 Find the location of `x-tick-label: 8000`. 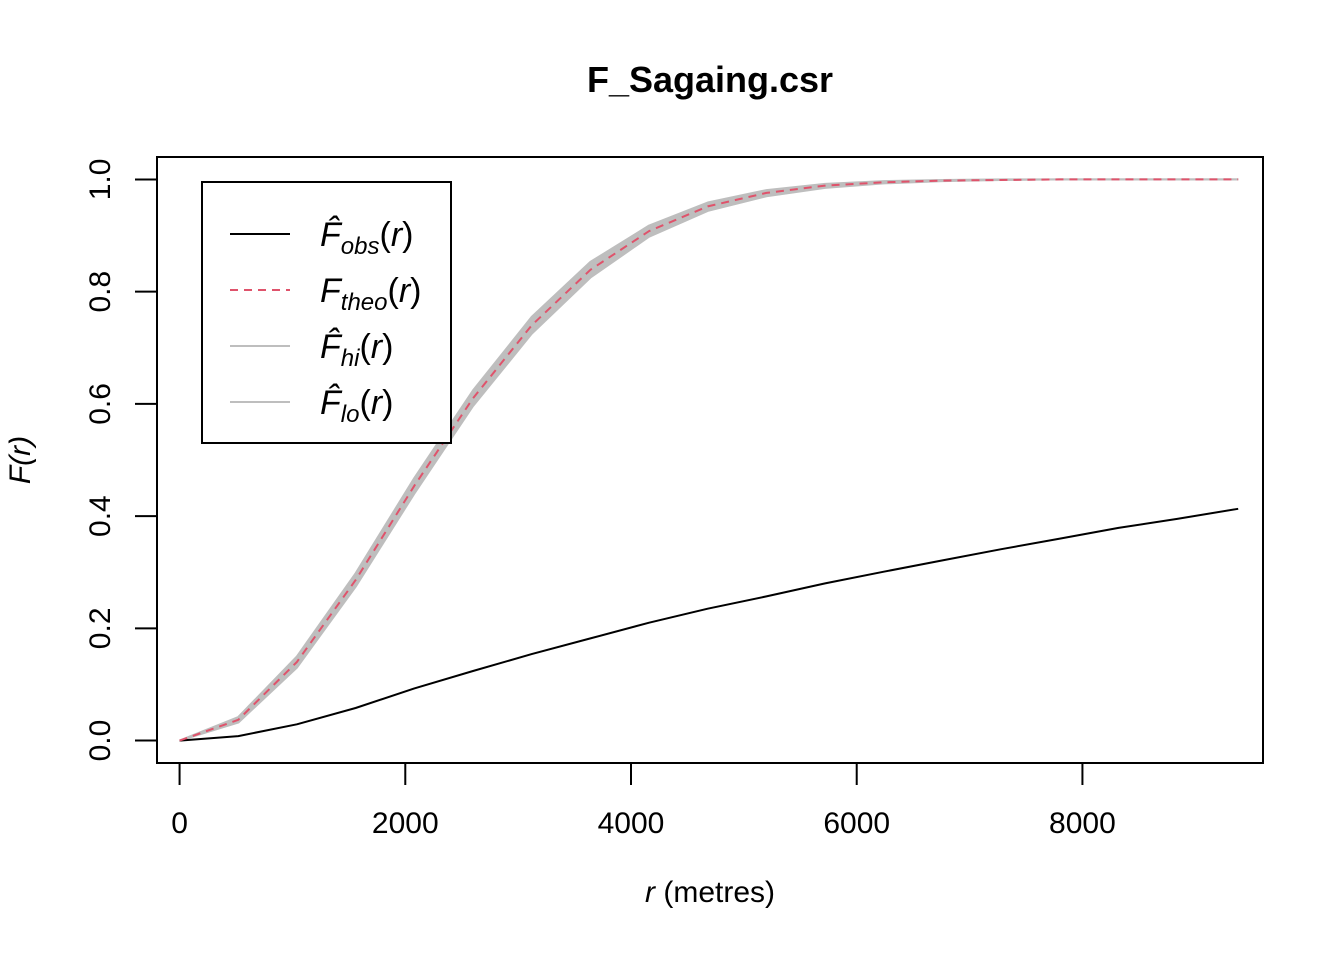

x-tick-label: 8000 is located at coordinates (1082, 823).